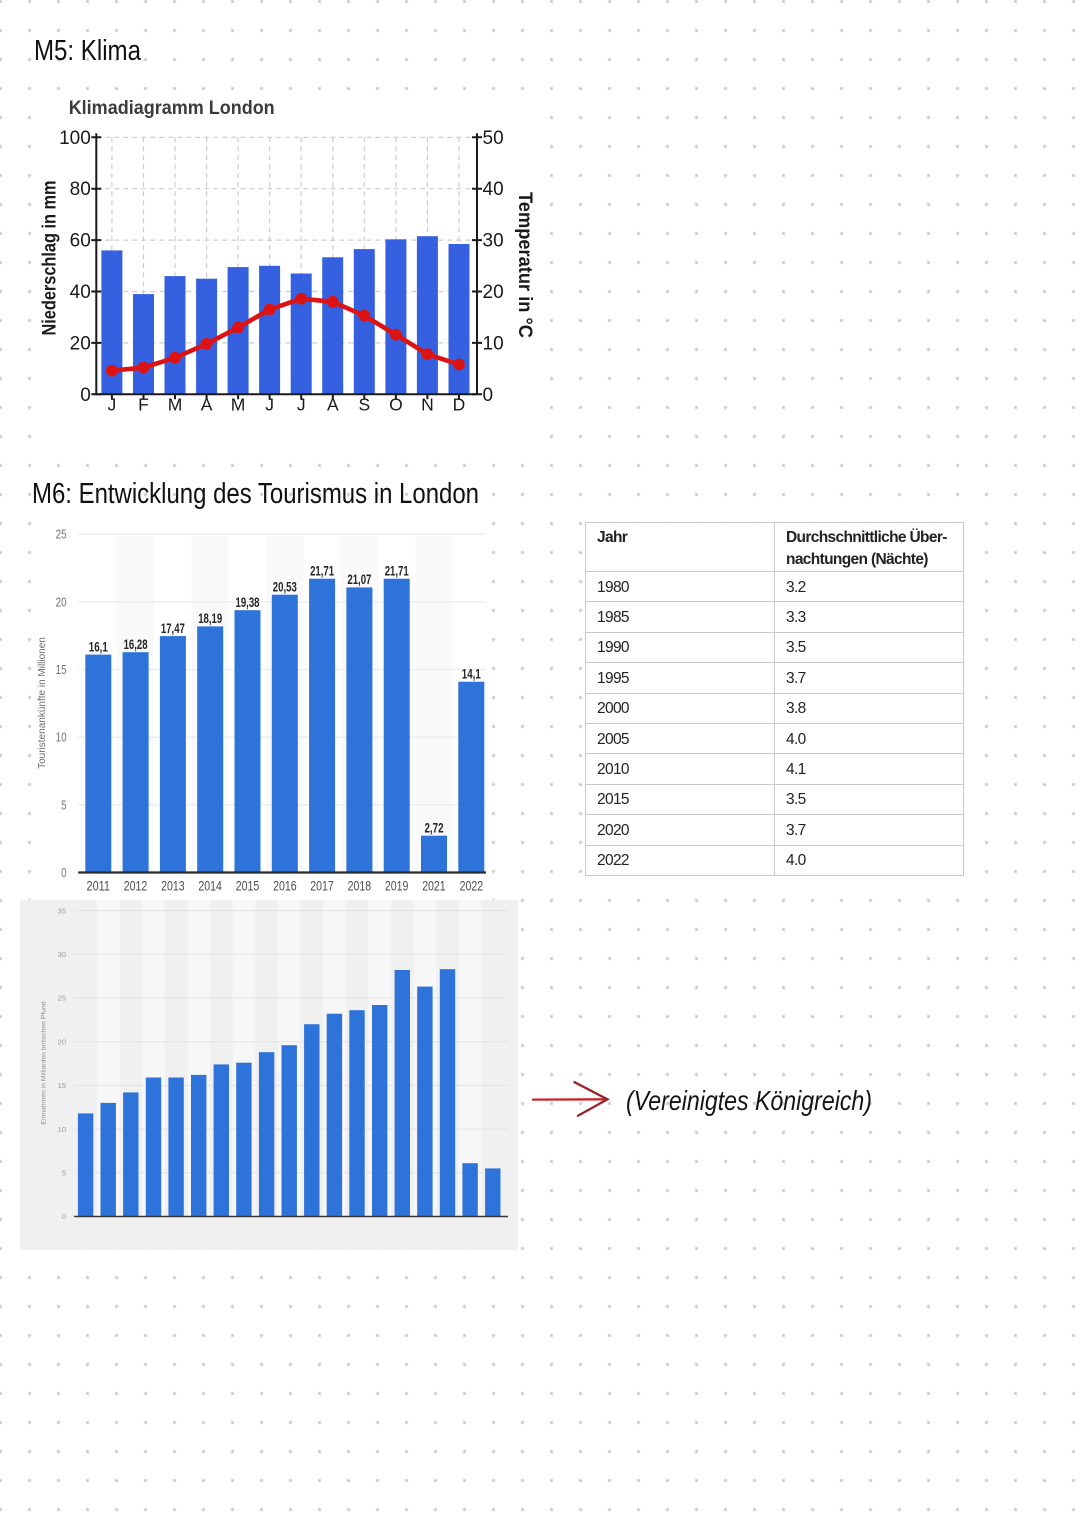  Describe the element at coordinates (524, 265) in the screenshot. I see `svg-text: Temperatur in °C` at that location.